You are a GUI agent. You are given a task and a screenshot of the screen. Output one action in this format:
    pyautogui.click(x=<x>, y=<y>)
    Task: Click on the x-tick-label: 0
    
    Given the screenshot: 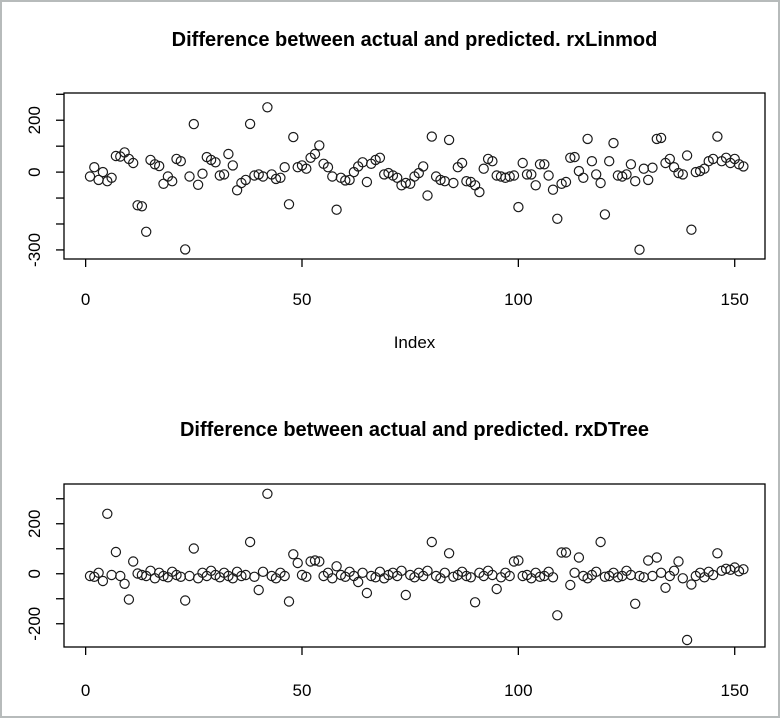 What is the action you would take?
    pyautogui.click(x=85, y=299)
    